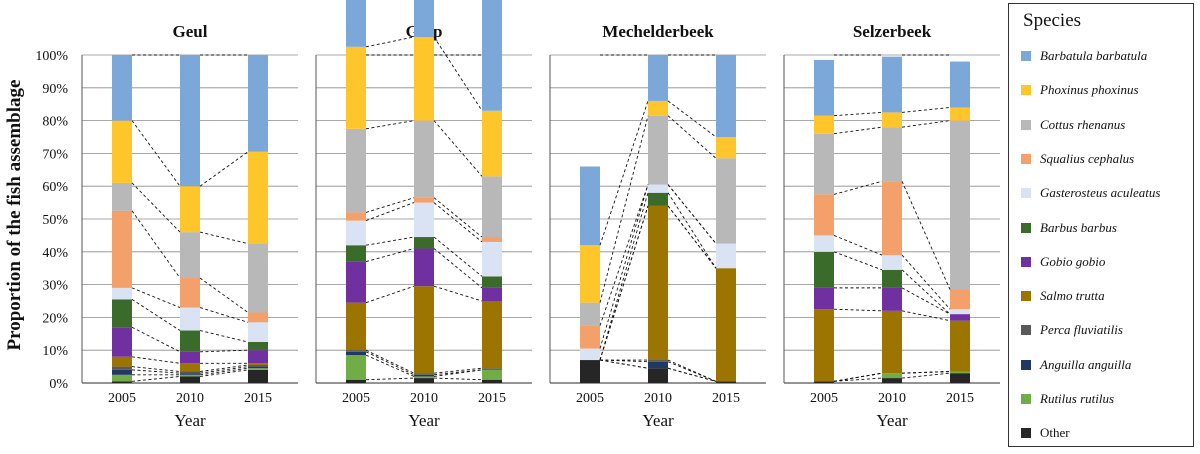  What do you see at coordinates (1078, 227) in the screenshot?
I see `legend-label: Barbus barbus` at bounding box center [1078, 227].